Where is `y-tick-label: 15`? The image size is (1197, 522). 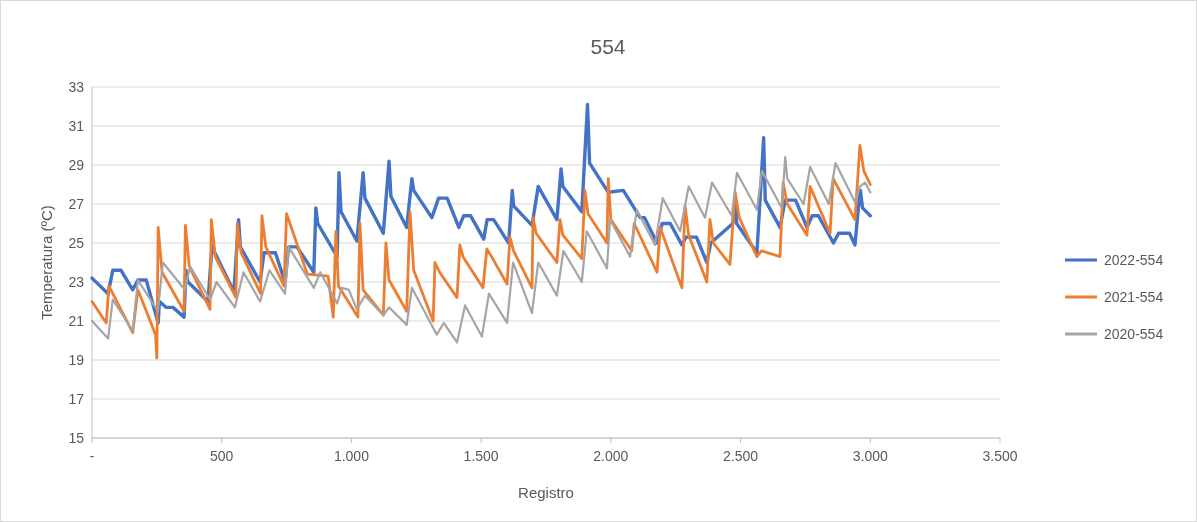 y-tick-label: 15 is located at coordinates (76, 438).